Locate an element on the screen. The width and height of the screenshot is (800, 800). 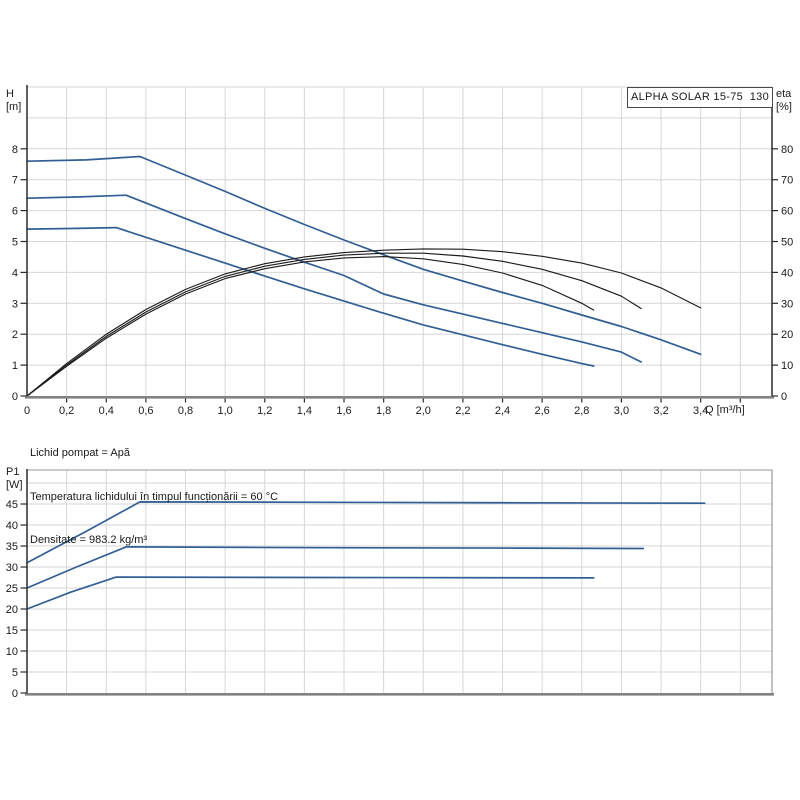
tick-label: 0,2 is located at coordinates (66, 411).